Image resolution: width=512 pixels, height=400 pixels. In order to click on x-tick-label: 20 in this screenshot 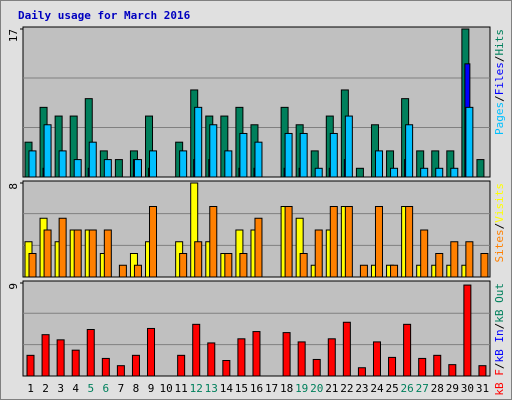, I will do `click(316, 388)`.